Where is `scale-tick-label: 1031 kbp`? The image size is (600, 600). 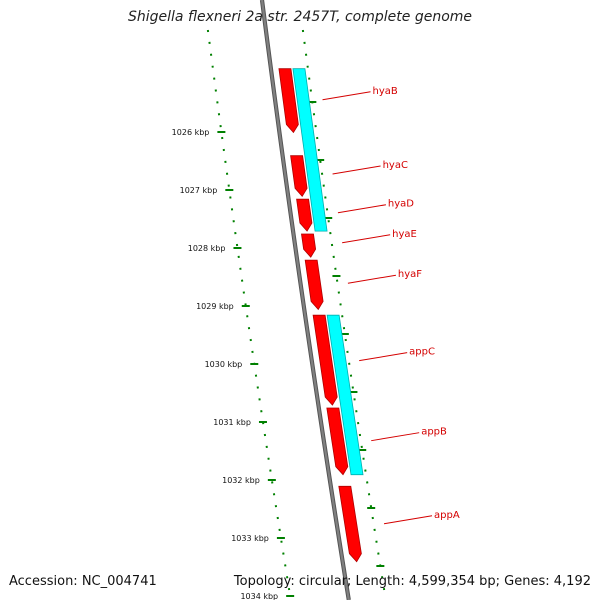
scale-tick-label: 1031 kbp is located at coordinates (232, 422).